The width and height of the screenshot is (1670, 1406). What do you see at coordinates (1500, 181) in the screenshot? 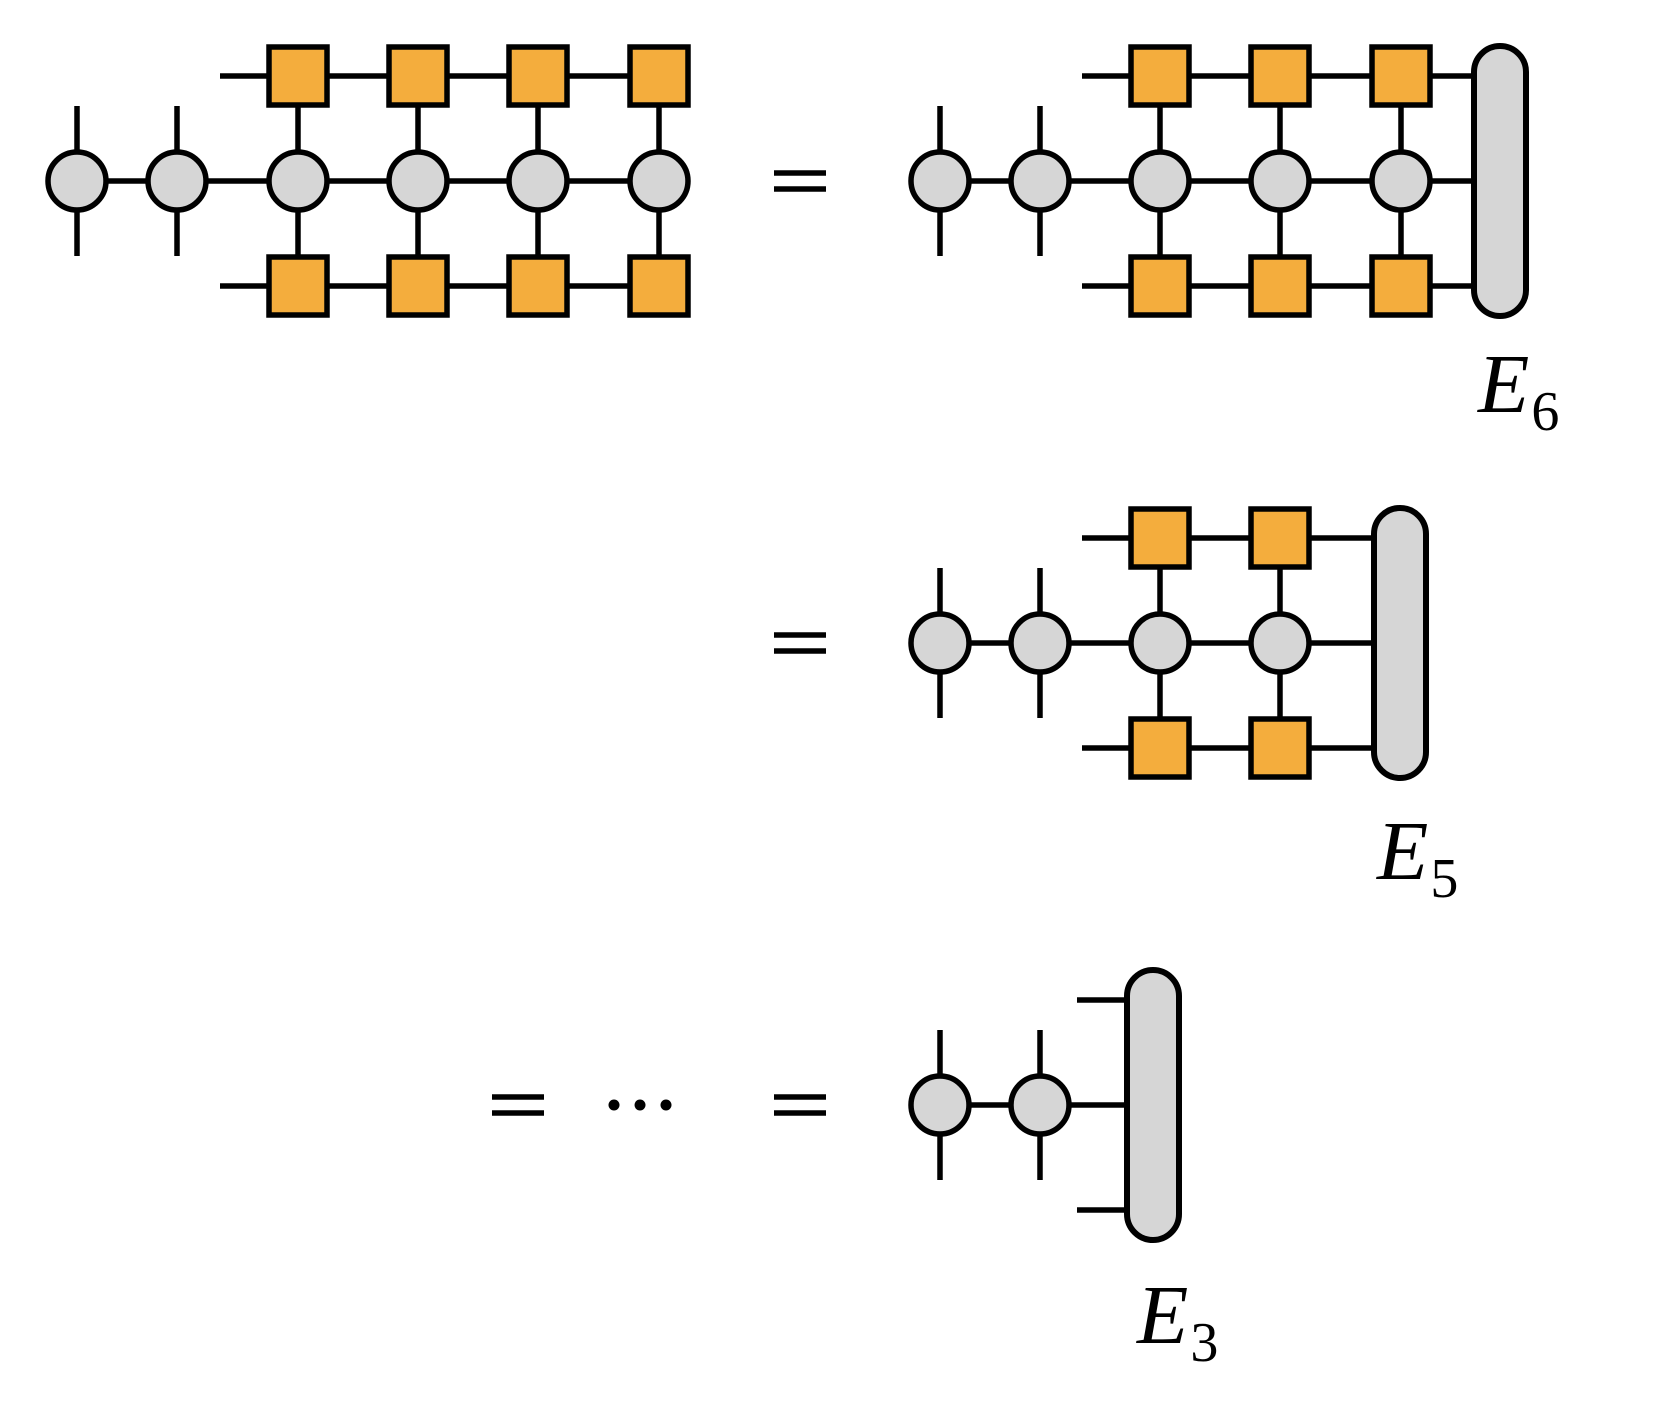
I see `row-1-rhs-environment` at bounding box center [1500, 181].